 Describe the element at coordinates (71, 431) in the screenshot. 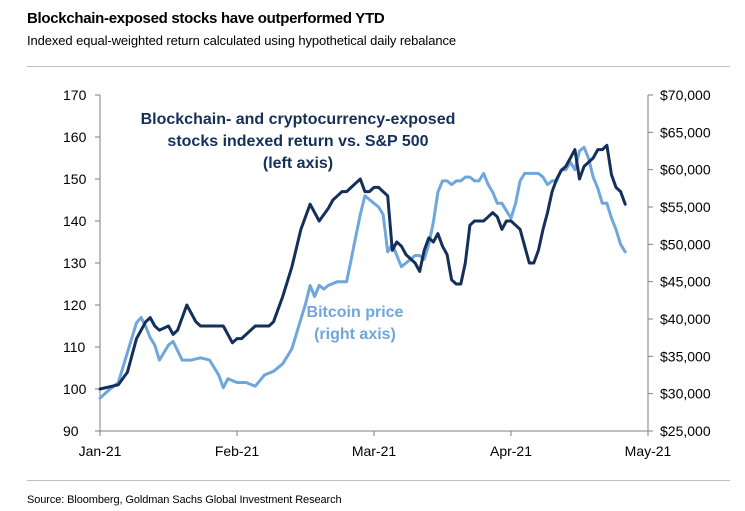

I see `left-tick-label: 90` at that location.